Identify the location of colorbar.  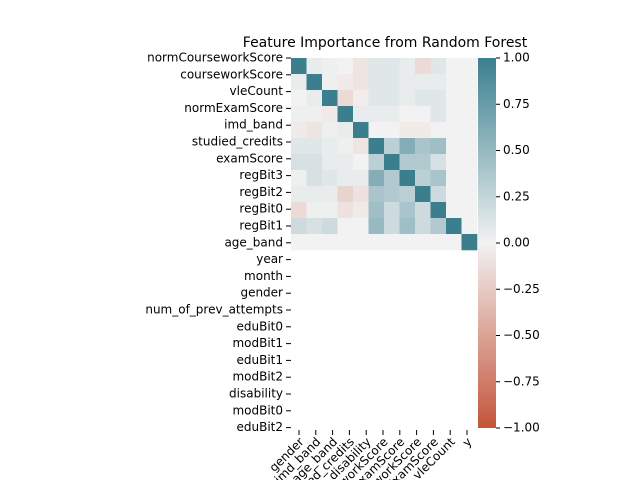
(487, 243).